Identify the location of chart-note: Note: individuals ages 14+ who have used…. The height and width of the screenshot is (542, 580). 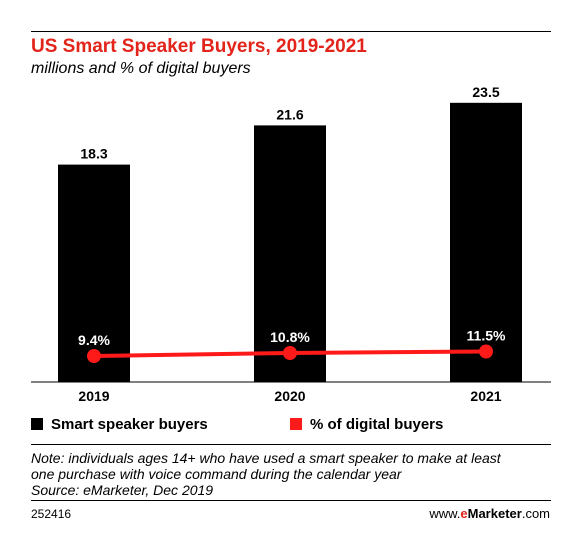
(291, 474).